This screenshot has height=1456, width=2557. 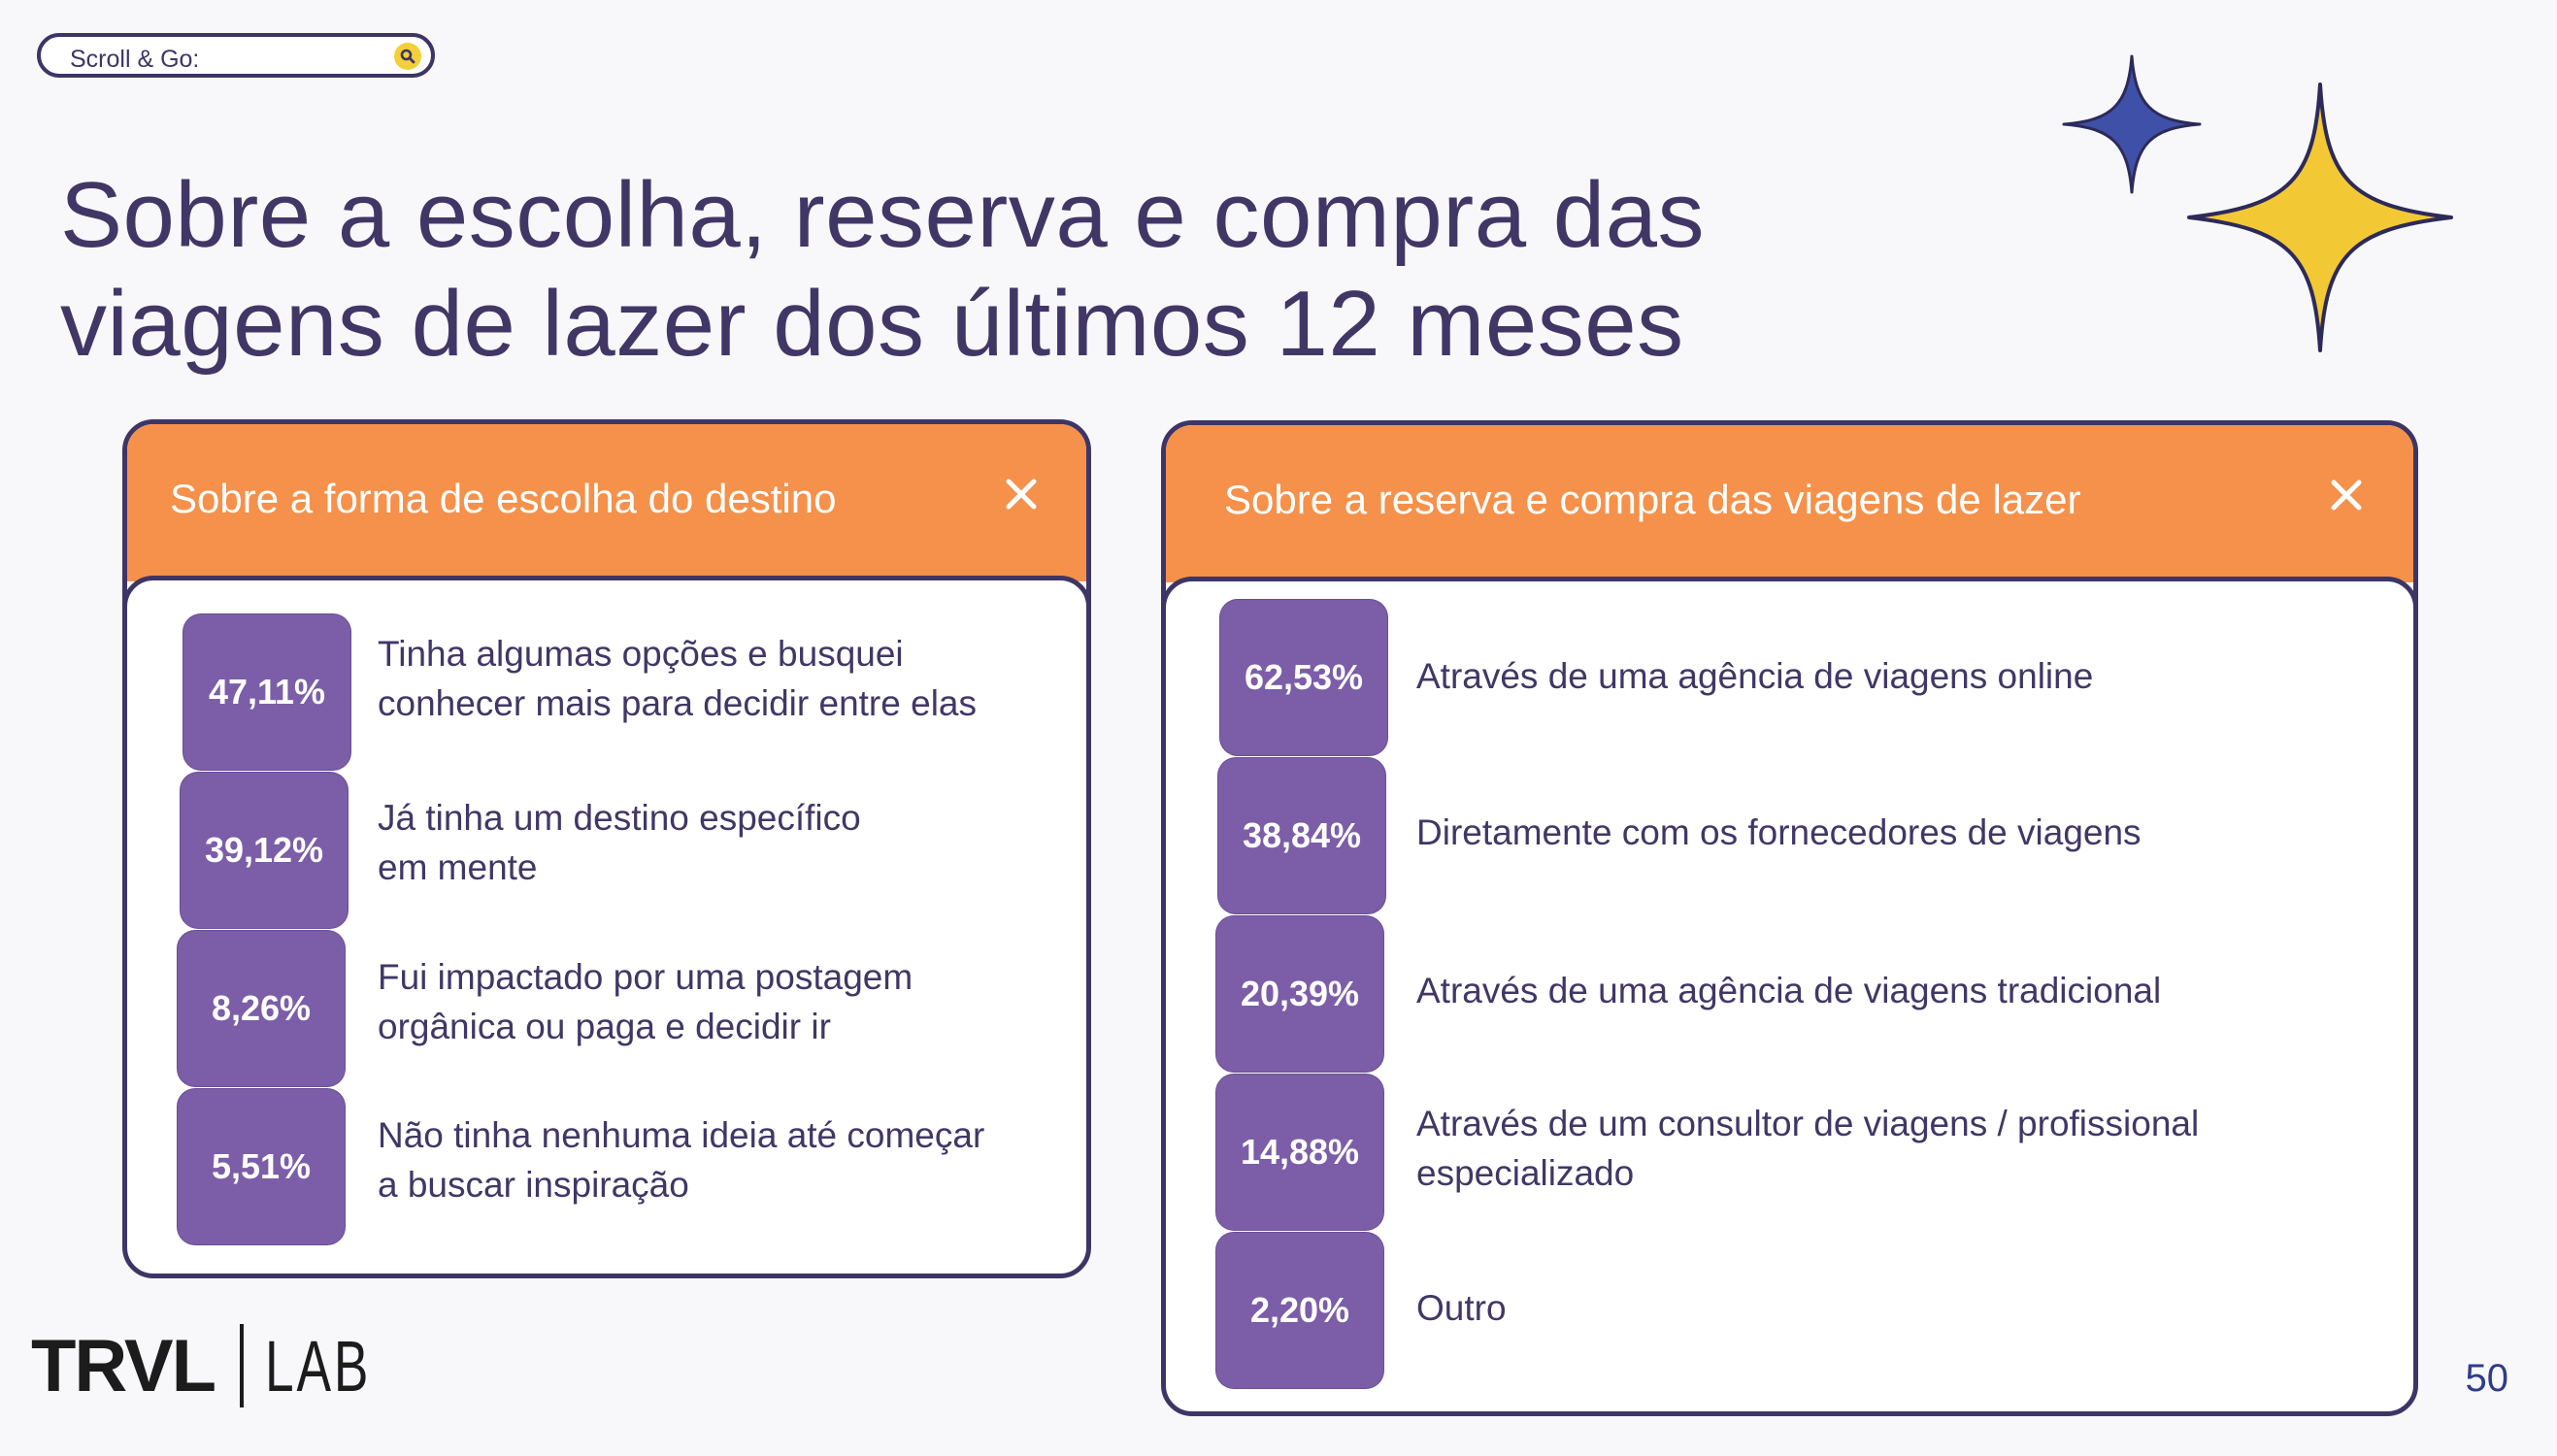 I want to click on percentage-badge: 47,11%, so click(x=266, y=692).